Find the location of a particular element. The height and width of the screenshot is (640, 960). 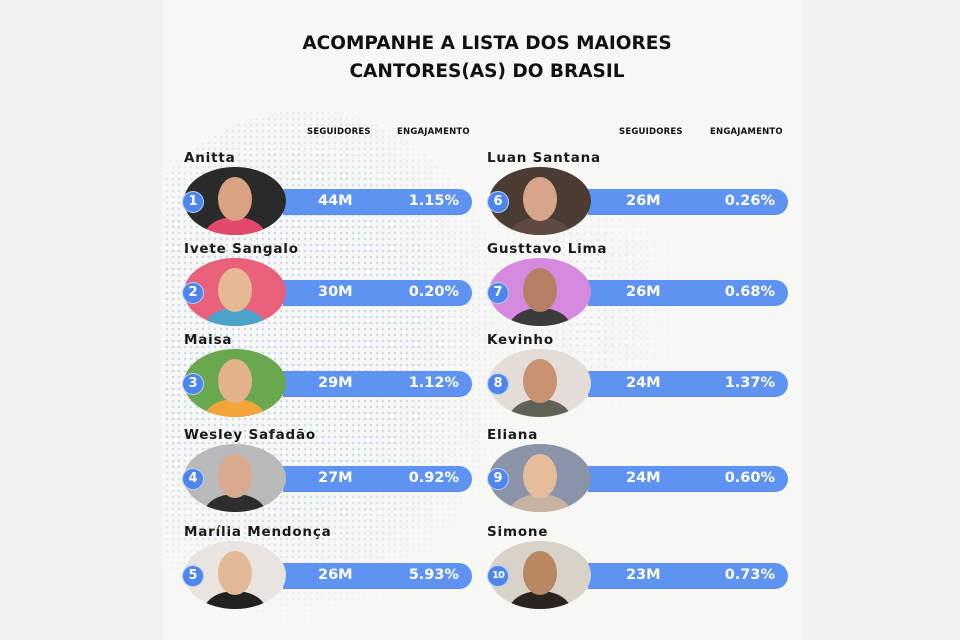

stats-bar: 44M 1.15% is located at coordinates (377, 202).